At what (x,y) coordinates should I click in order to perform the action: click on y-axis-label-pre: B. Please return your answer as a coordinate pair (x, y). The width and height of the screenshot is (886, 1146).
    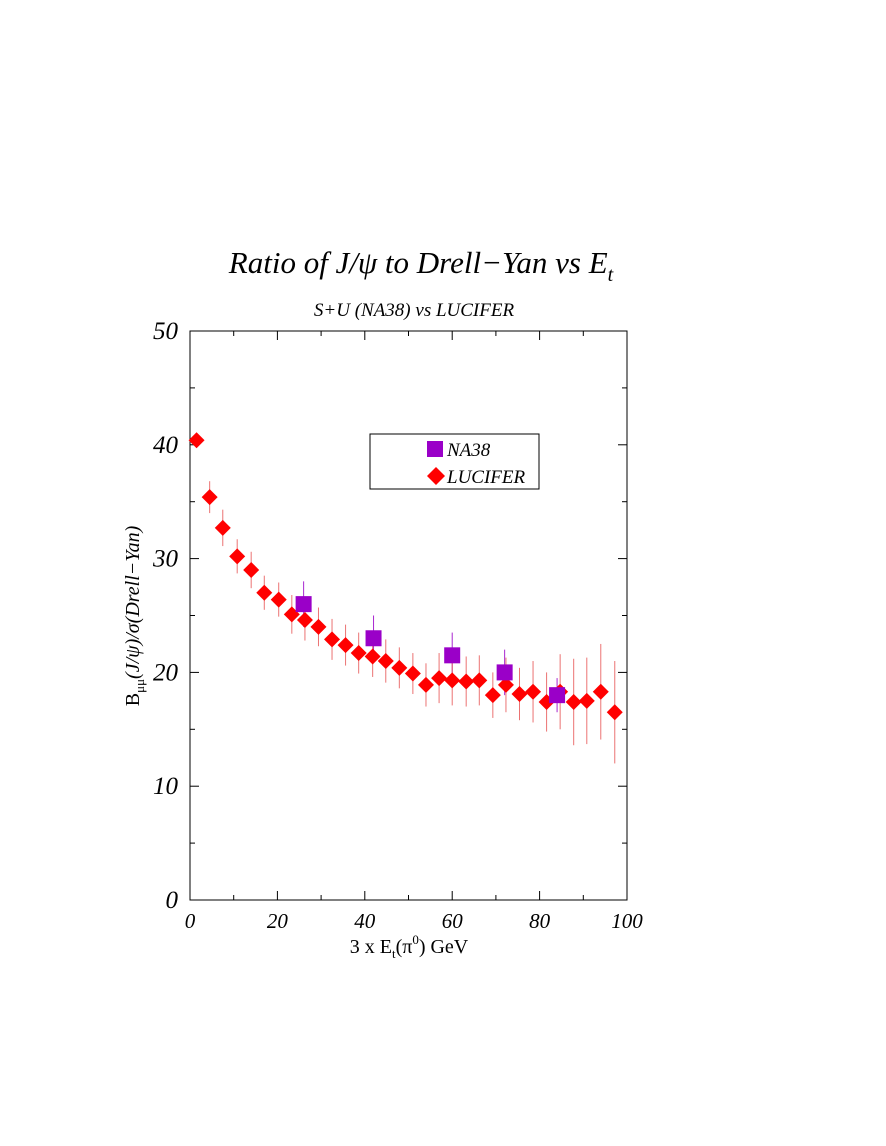
    Looking at the image, I should click on (133, 699).